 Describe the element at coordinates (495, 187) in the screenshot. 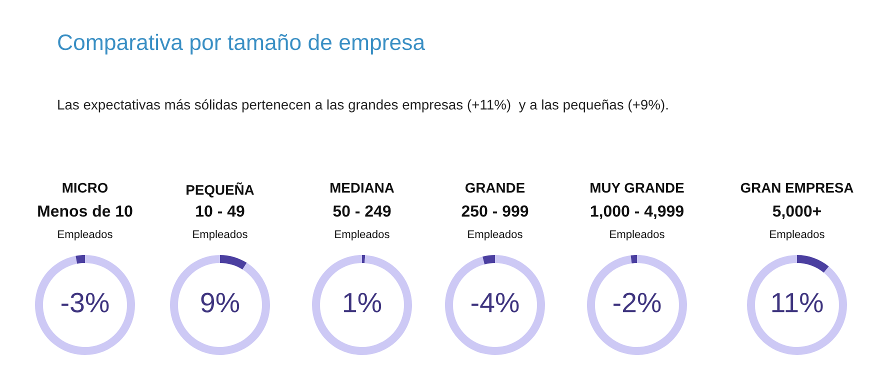

I see `chart-title: GRANDE` at that location.